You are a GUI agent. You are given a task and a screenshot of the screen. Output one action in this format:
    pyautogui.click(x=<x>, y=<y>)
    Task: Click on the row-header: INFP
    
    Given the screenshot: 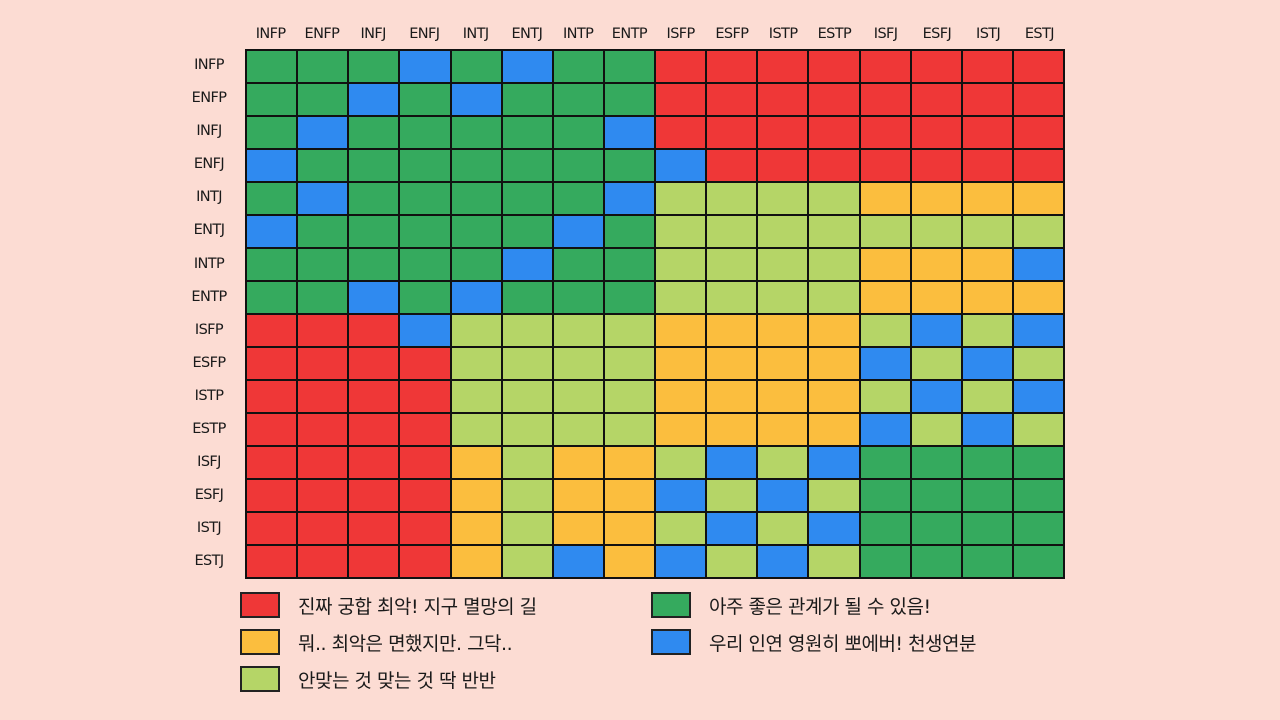 What is the action you would take?
    pyautogui.click(x=209, y=65)
    